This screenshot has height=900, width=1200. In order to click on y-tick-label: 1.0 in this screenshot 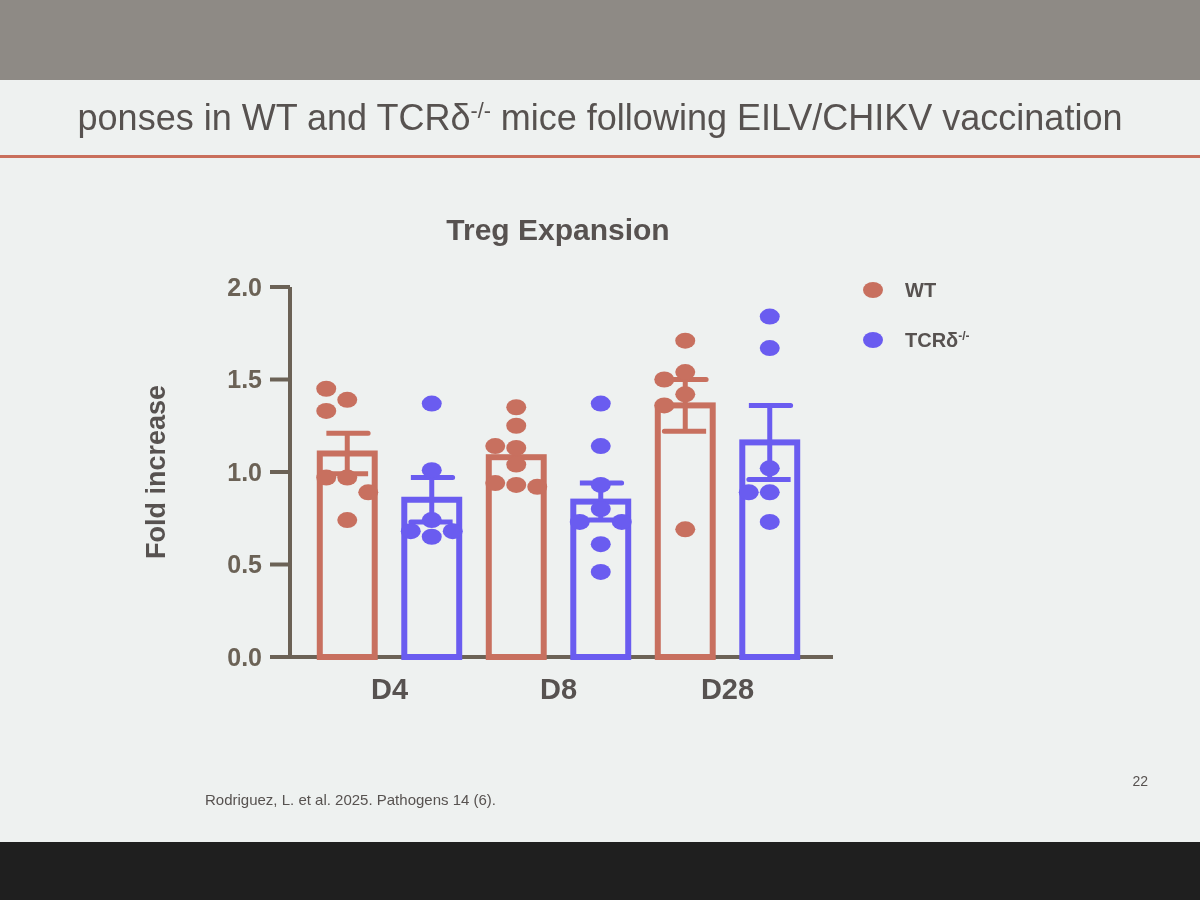, I will do `click(244, 471)`.